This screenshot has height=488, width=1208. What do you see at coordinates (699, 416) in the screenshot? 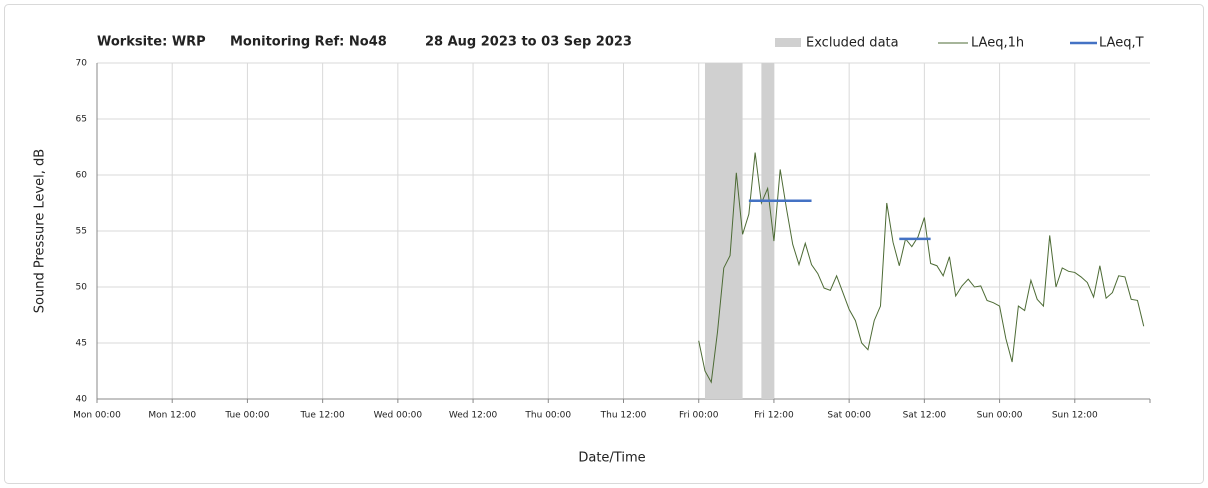
I see `x-tick-label: Fri 00:00` at bounding box center [699, 416].